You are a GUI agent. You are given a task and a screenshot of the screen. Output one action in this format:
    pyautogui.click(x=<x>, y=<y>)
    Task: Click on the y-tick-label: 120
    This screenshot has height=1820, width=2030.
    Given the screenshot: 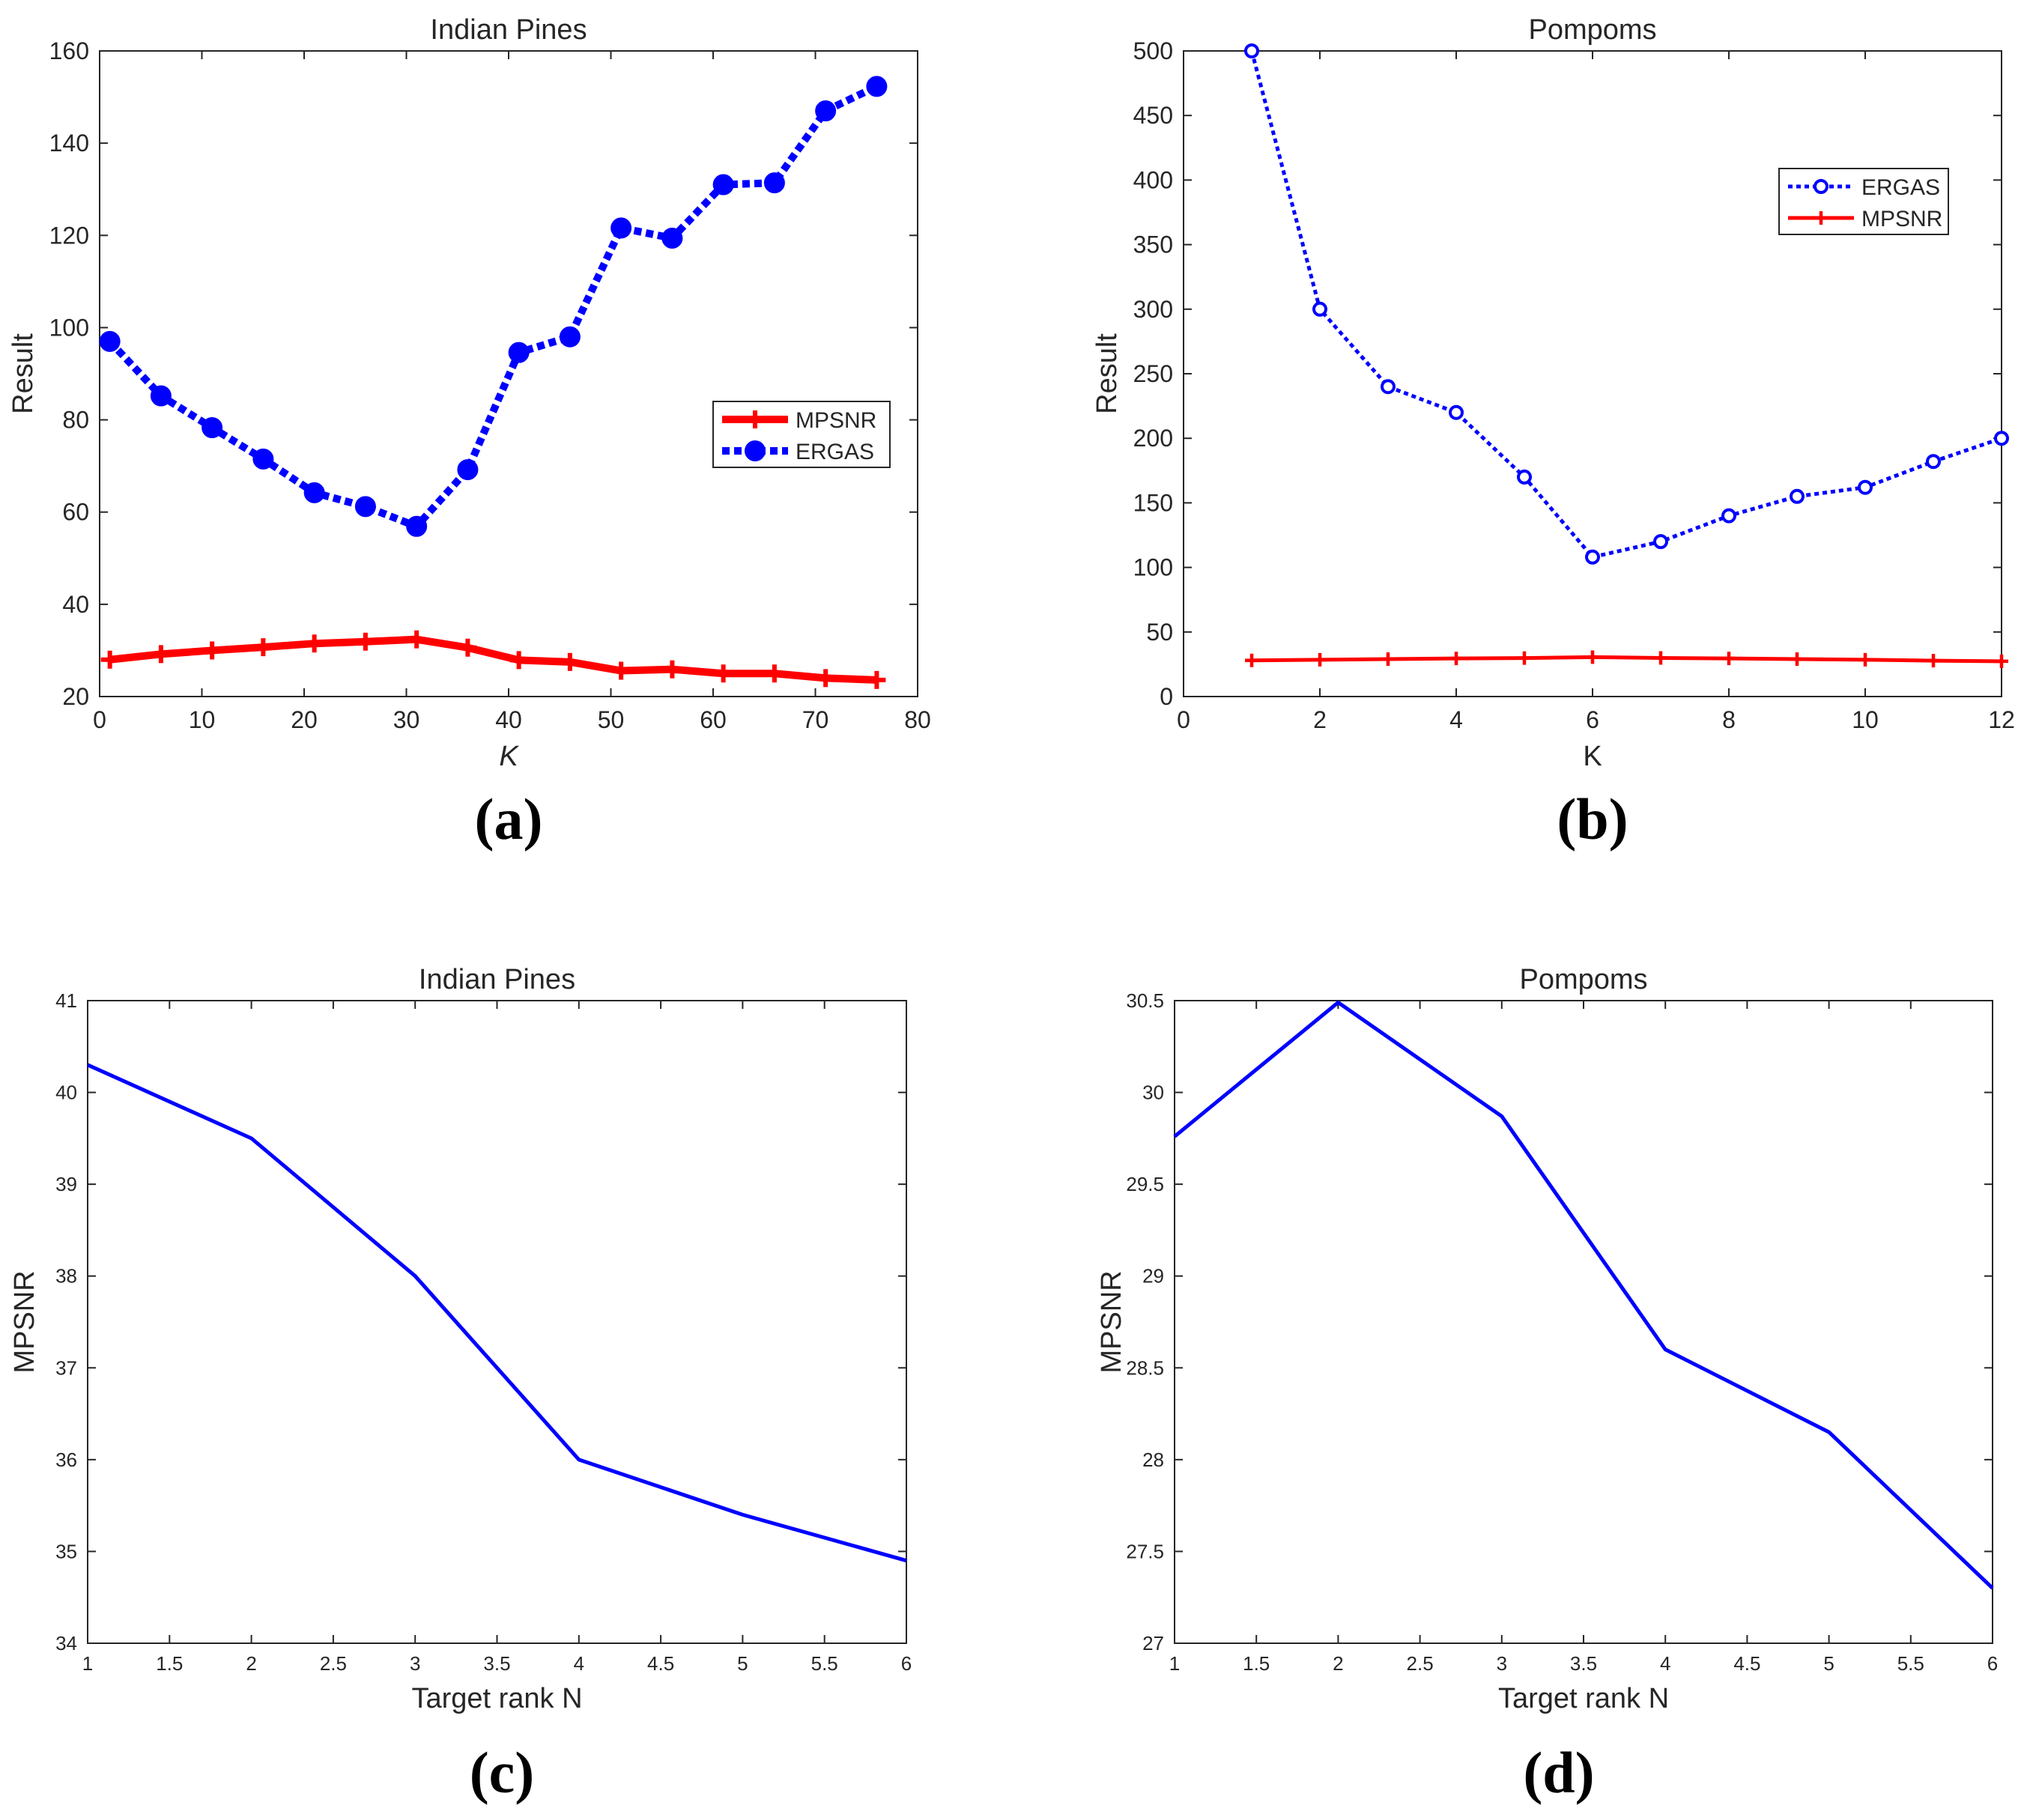 What is the action you would take?
    pyautogui.click(x=69, y=235)
    